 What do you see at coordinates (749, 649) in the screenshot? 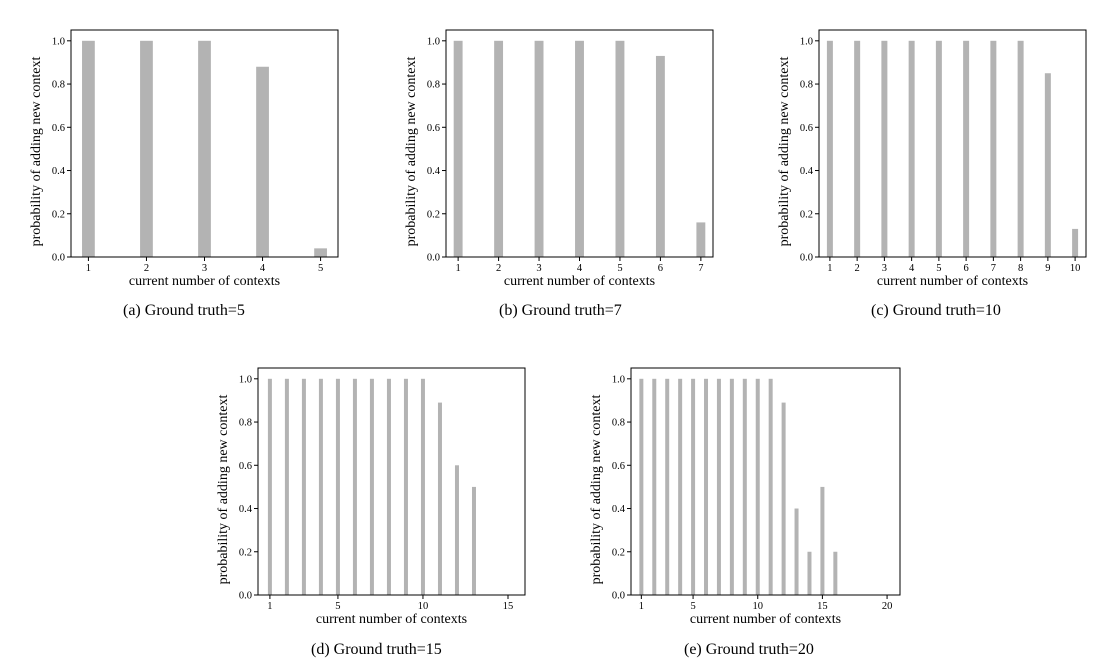
I see `caption-e: (e) Ground truth=20` at bounding box center [749, 649].